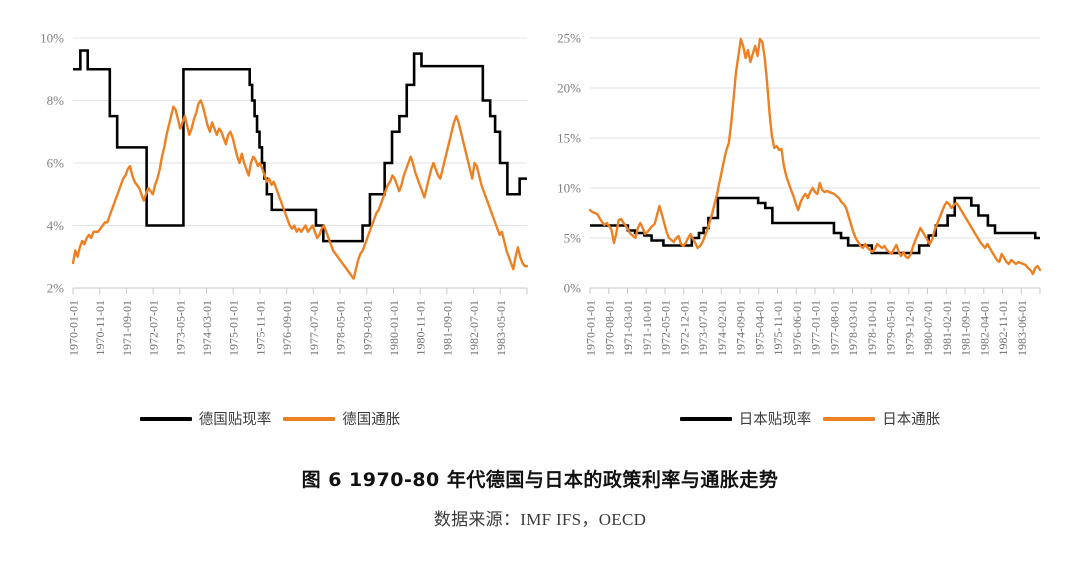 The image size is (1080, 563). I want to click on x-axis-tick-label: 1973-07-01, so click(703, 328).